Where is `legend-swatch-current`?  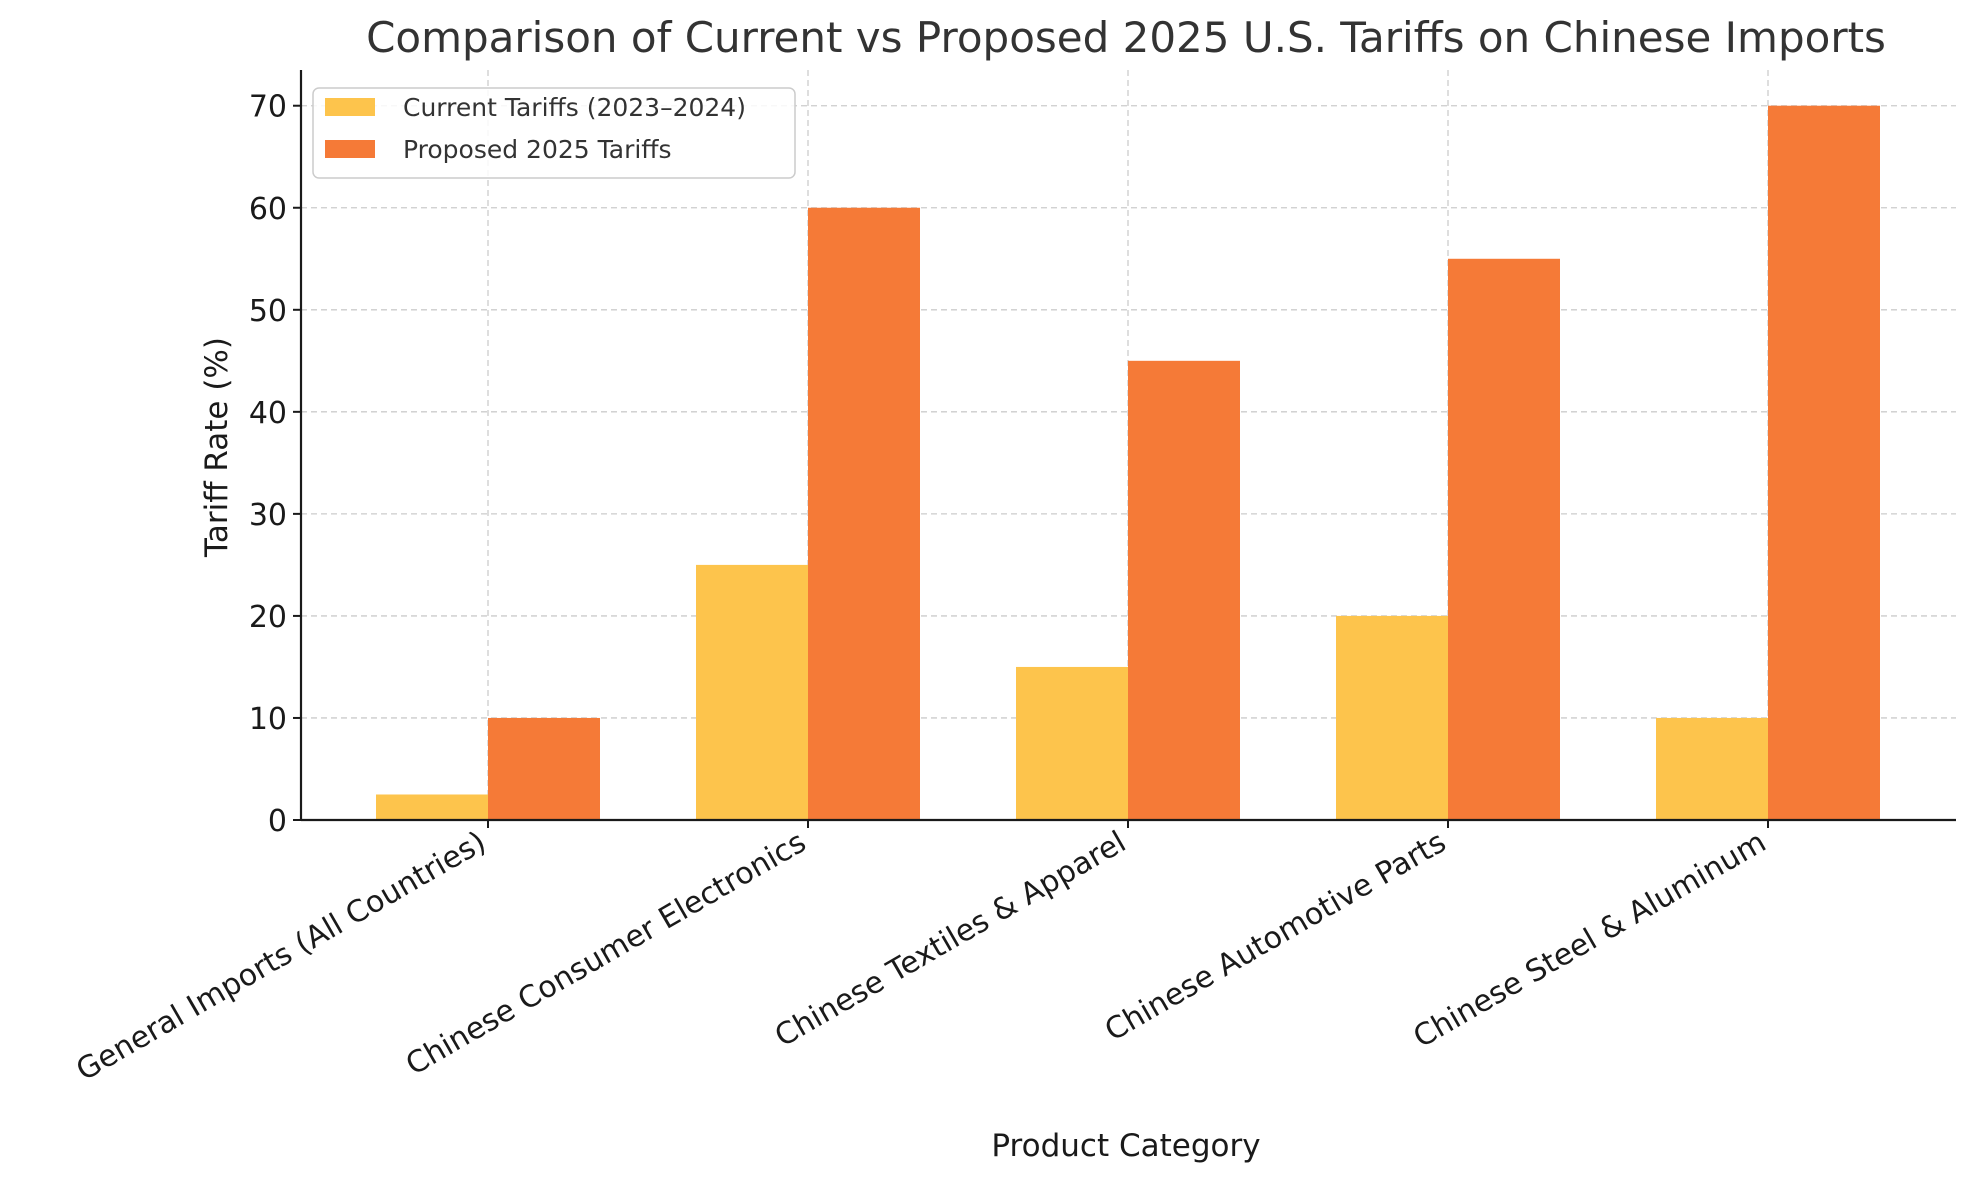
legend-swatch-current is located at coordinates (350, 107).